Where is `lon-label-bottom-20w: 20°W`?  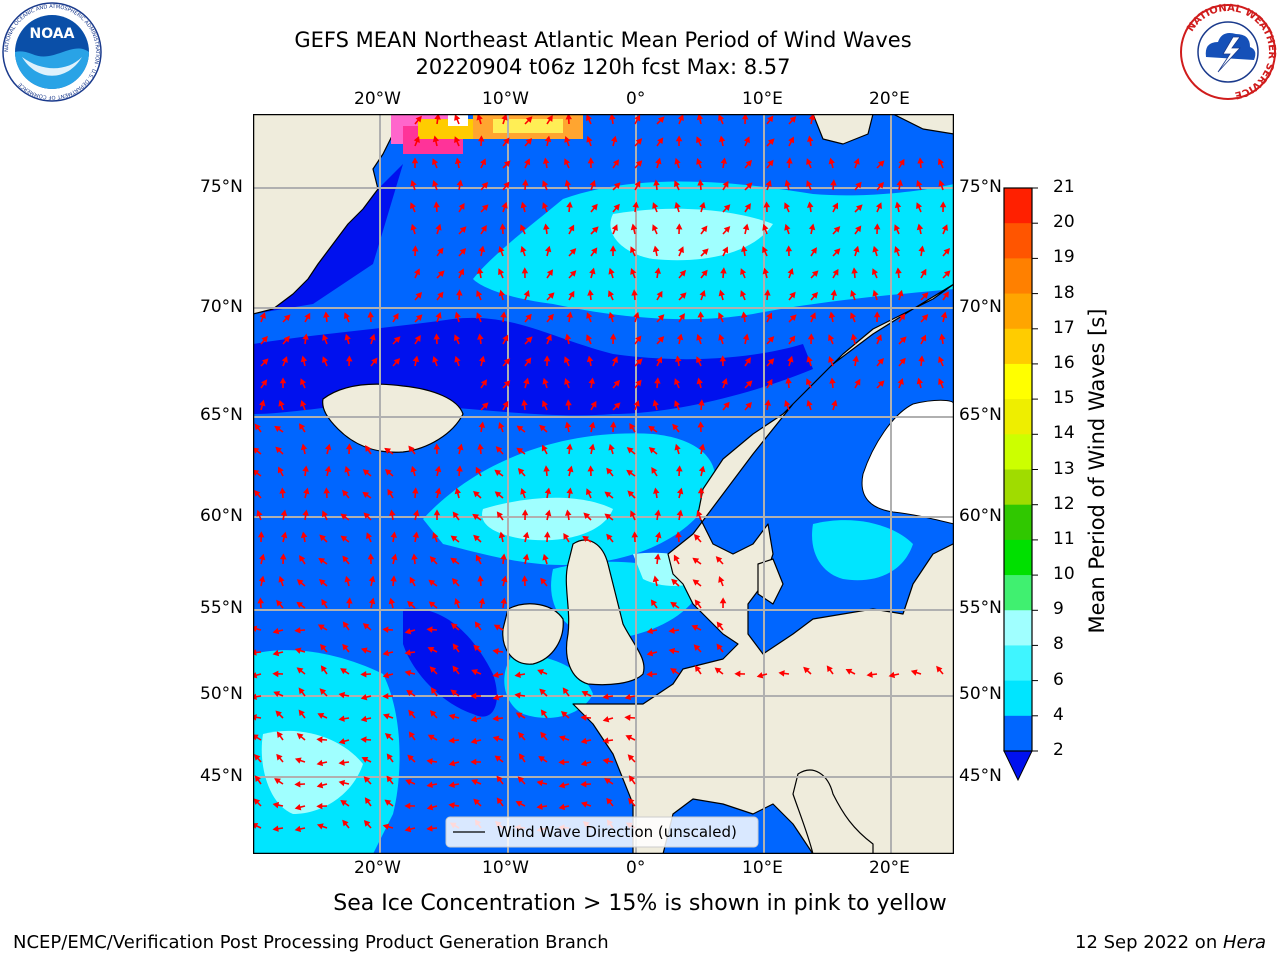 lon-label-bottom-20w: 20°W is located at coordinates (377, 868).